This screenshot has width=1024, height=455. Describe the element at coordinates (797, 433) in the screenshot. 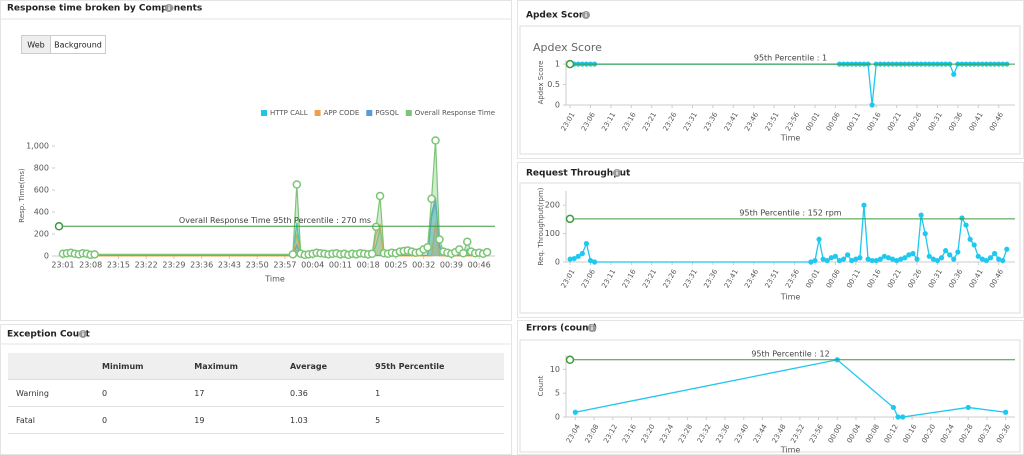

I see `x-tick-label: 23:52` at that location.